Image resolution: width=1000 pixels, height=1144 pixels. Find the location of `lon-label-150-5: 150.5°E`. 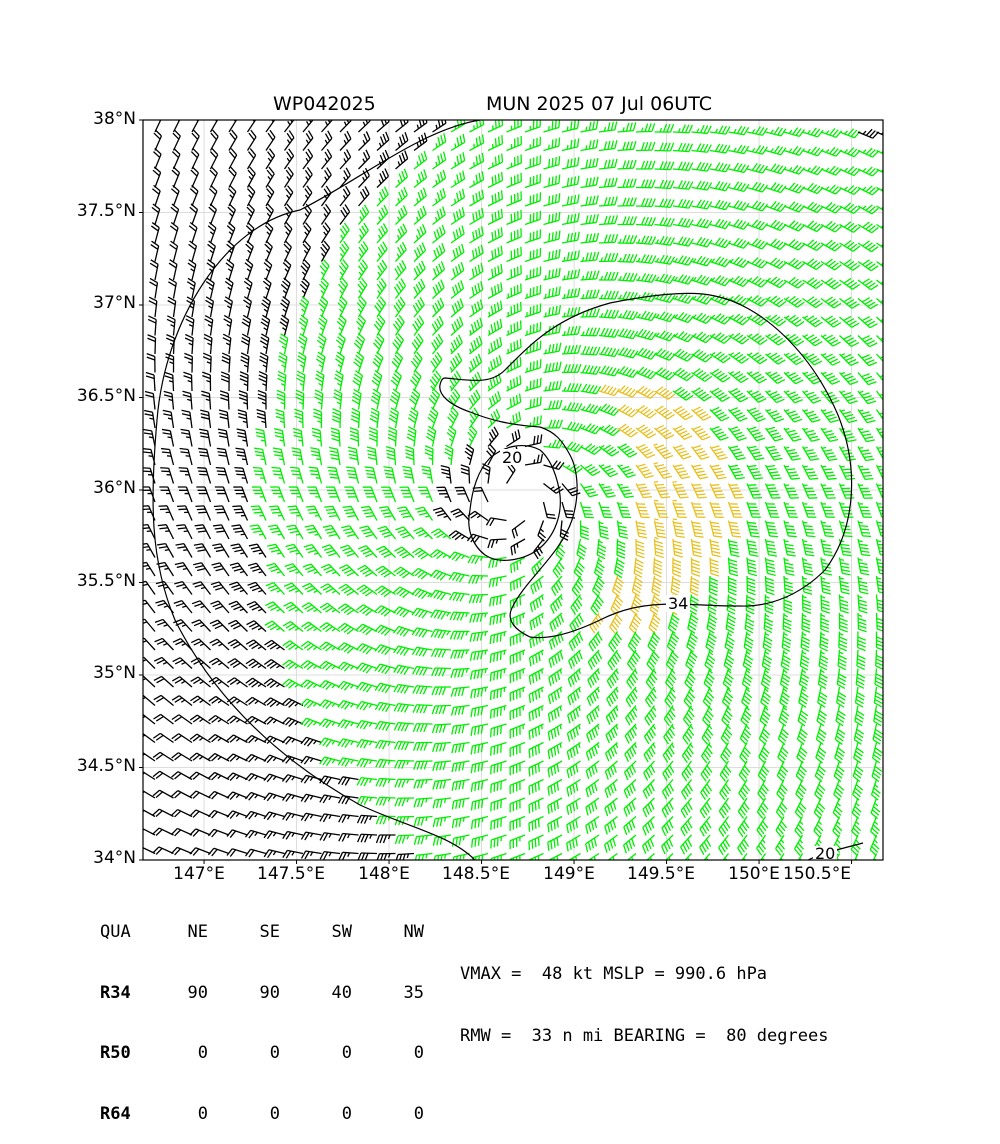

lon-label-150-5: 150.5°E is located at coordinates (817, 874).